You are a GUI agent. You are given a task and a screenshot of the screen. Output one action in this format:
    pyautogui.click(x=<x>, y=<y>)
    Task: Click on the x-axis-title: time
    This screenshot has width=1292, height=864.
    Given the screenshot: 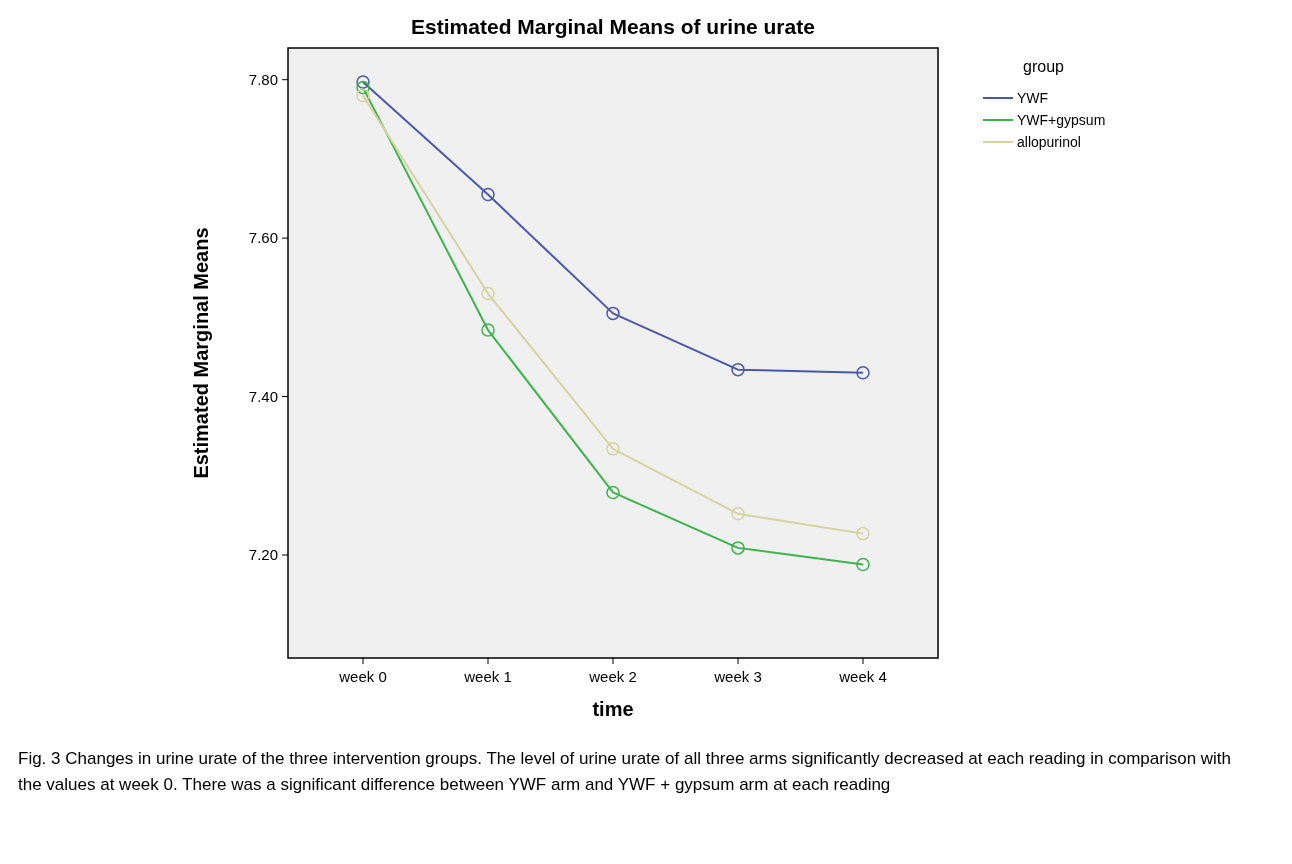 What is the action you would take?
    pyautogui.click(x=613, y=709)
    